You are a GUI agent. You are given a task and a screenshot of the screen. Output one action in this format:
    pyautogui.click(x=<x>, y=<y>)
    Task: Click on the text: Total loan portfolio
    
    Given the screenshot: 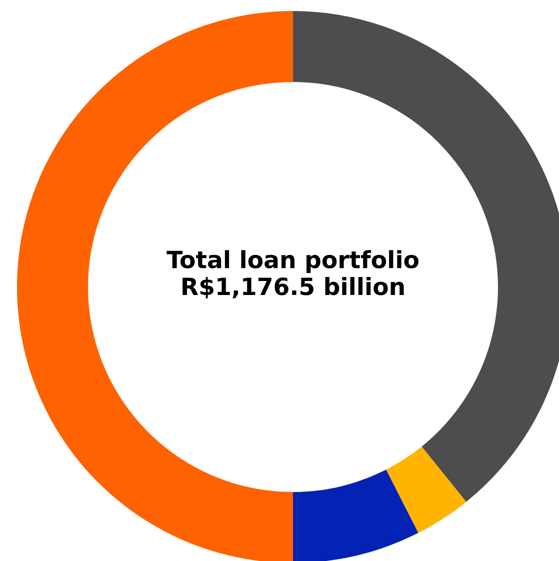 What is the action you would take?
    pyautogui.click(x=292, y=261)
    